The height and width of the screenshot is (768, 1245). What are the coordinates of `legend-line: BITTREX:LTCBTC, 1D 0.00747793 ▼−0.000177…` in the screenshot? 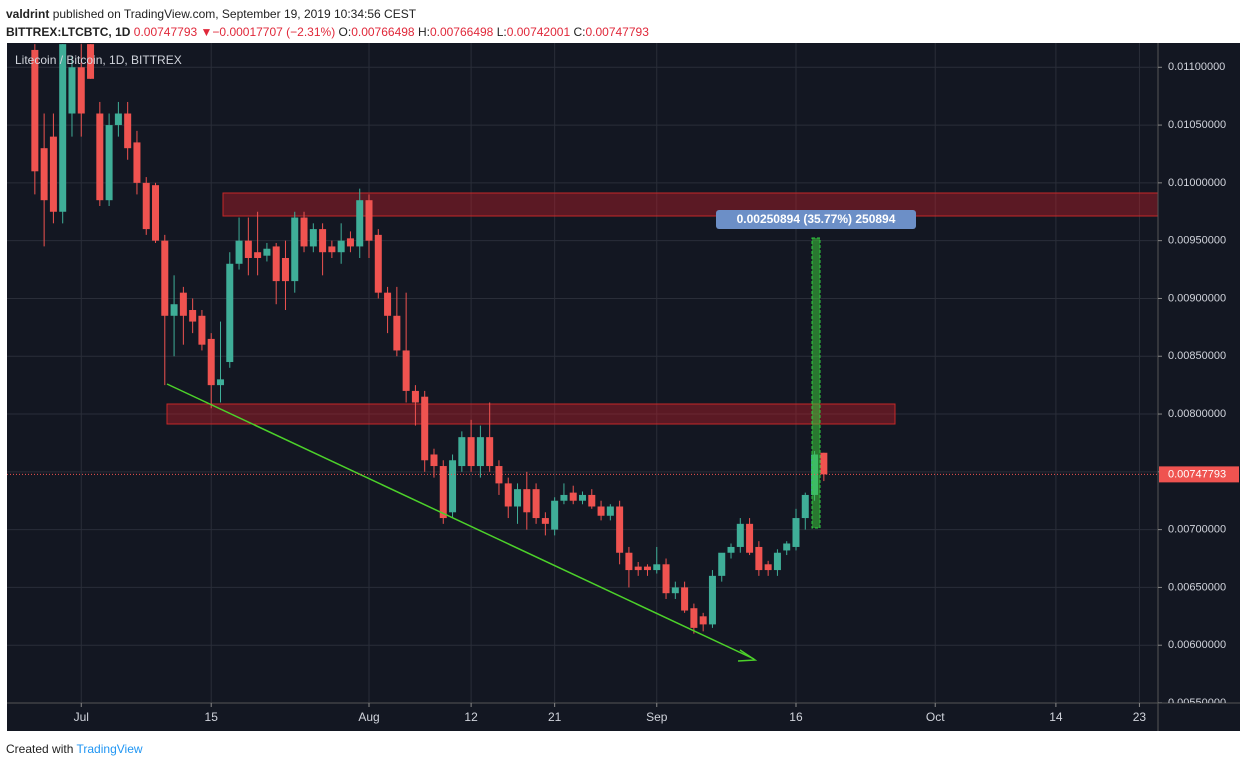 It's located at (327, 32).